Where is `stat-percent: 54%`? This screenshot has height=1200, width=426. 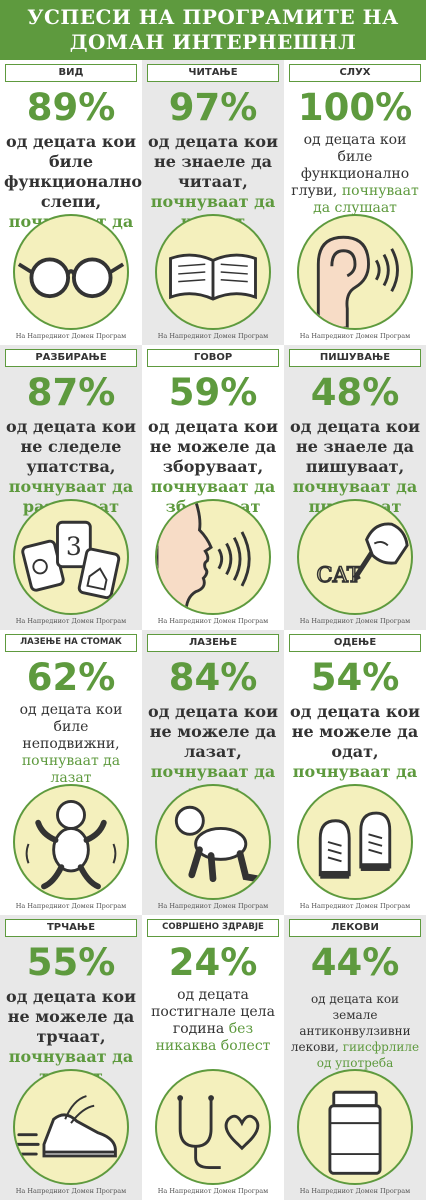
stat-percent: 54% is located at coordinates (355, 677).